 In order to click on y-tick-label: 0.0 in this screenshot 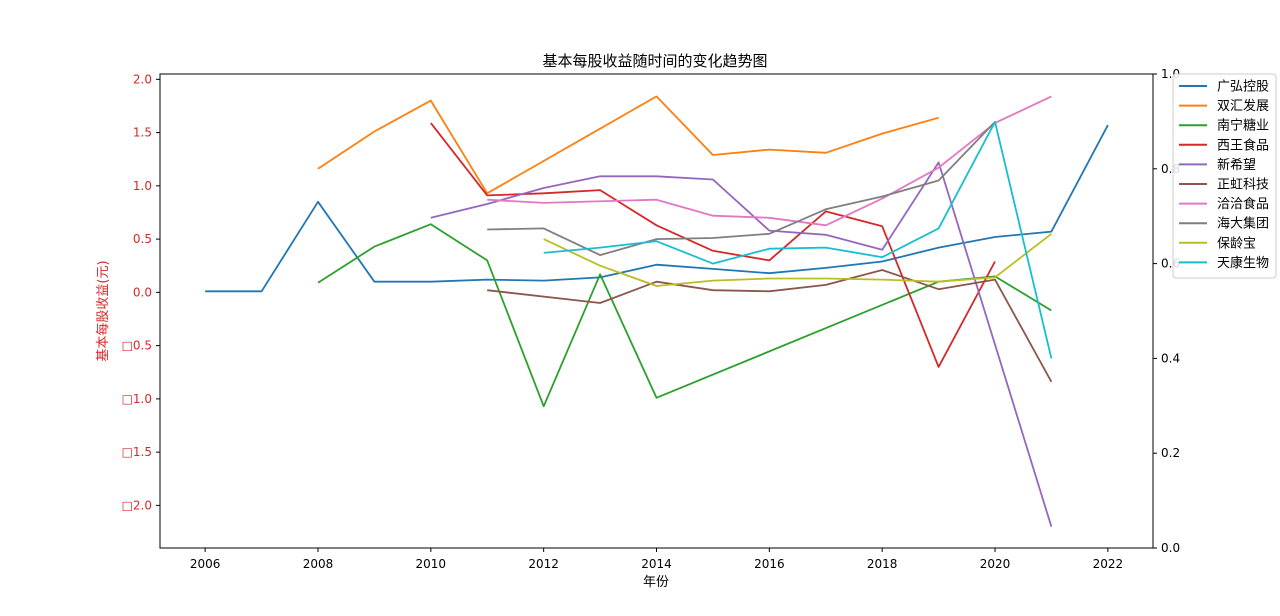, I will do `click(142, 292)`.